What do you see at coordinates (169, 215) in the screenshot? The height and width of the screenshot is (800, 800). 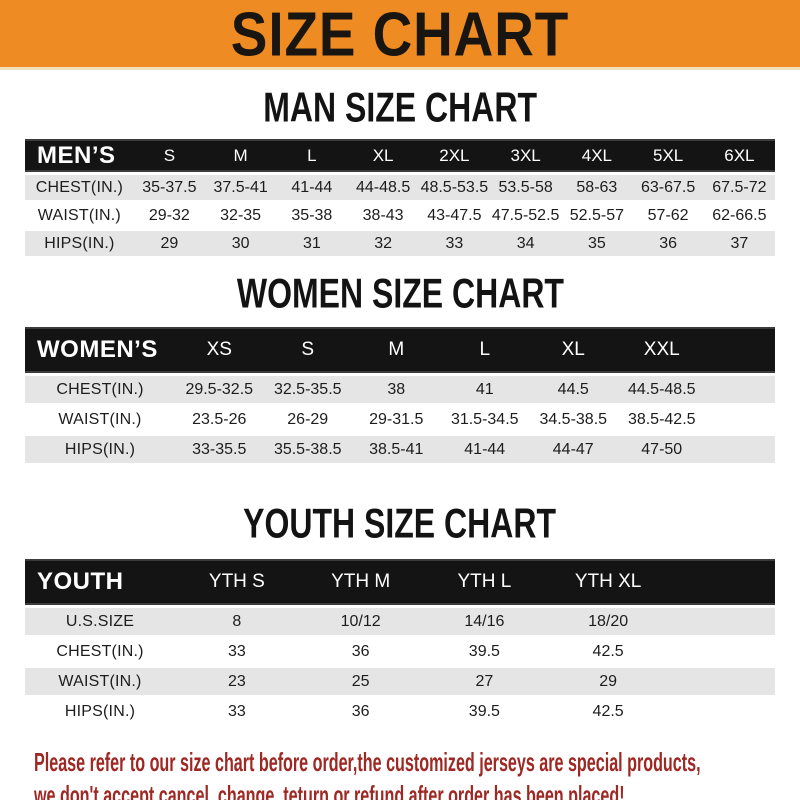 I see `table-cell: 29-32` at bounding box center [169, 215].